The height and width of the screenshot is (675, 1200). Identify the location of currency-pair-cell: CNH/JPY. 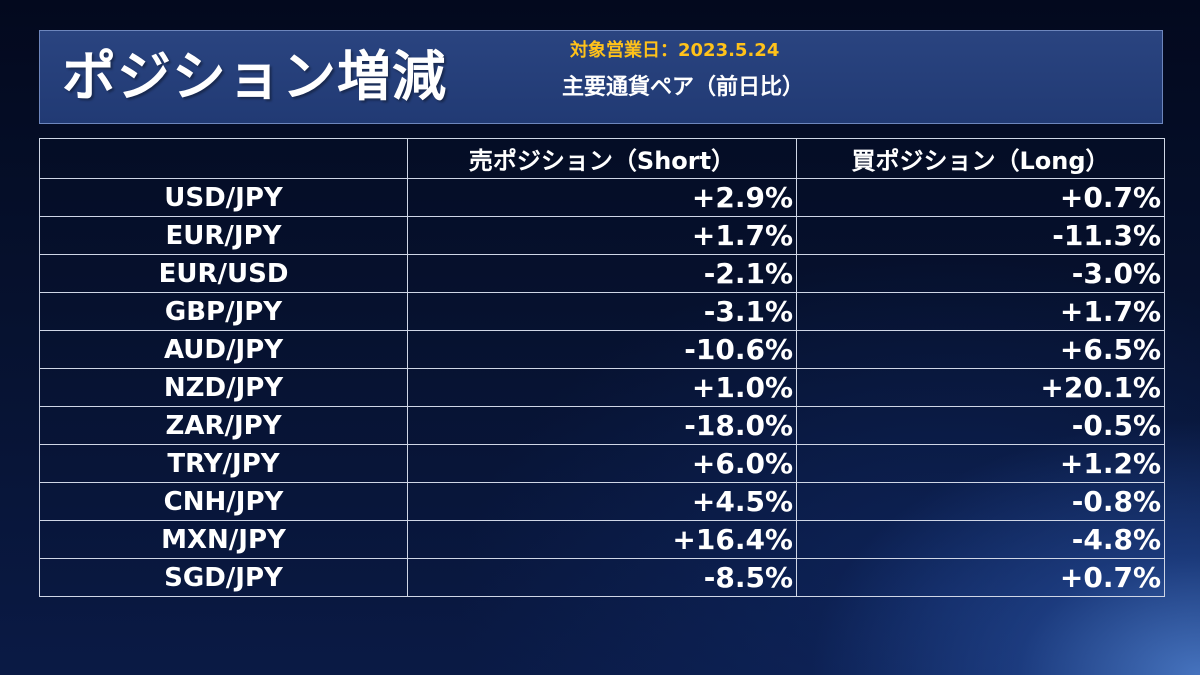
(223, 501).